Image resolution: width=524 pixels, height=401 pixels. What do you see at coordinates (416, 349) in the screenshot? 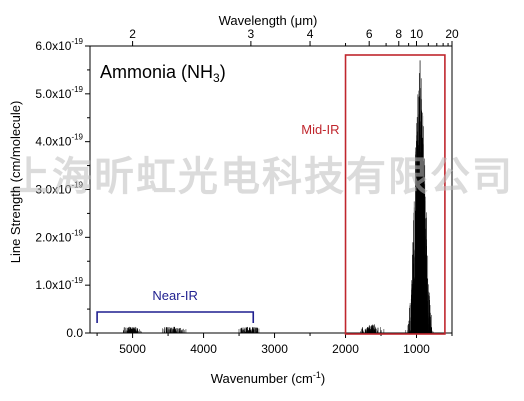
I see `x-tick-label: 1000` at bounding box center [416, 349].